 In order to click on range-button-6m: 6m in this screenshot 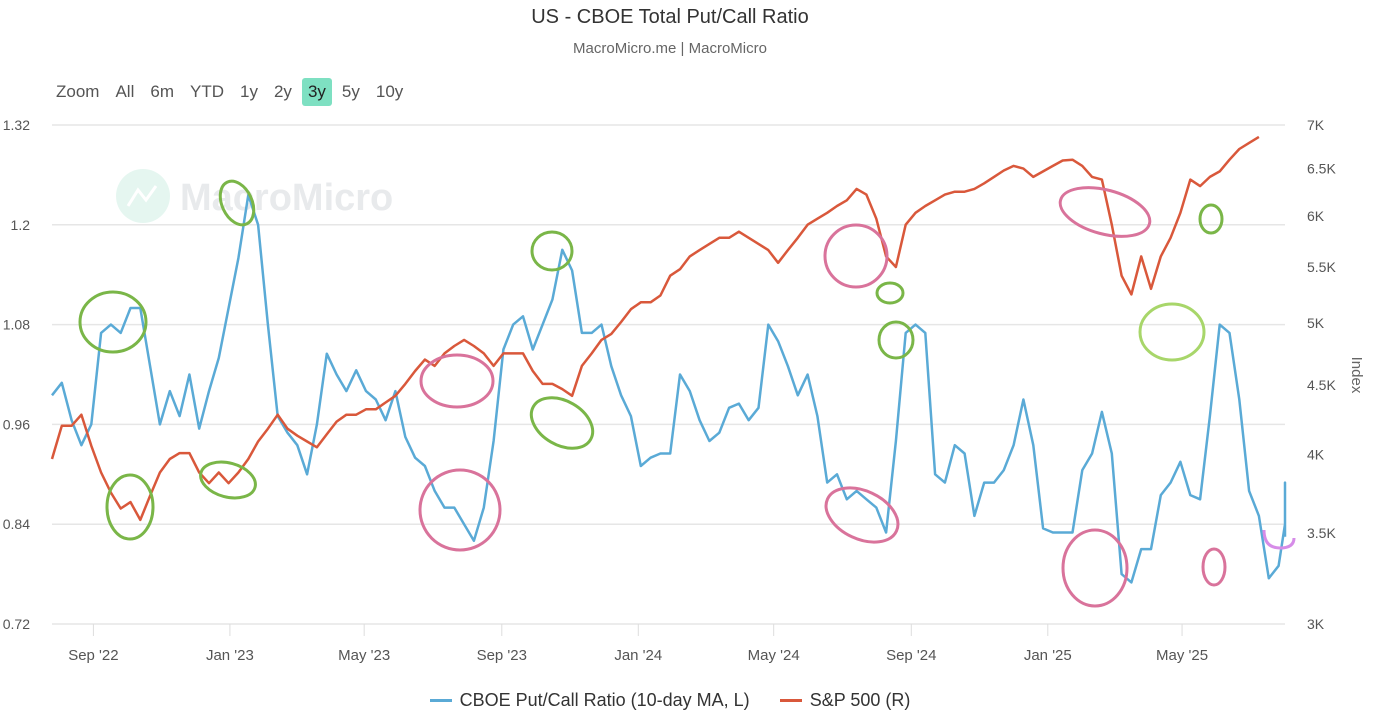, I will do `click(162, 91)`.